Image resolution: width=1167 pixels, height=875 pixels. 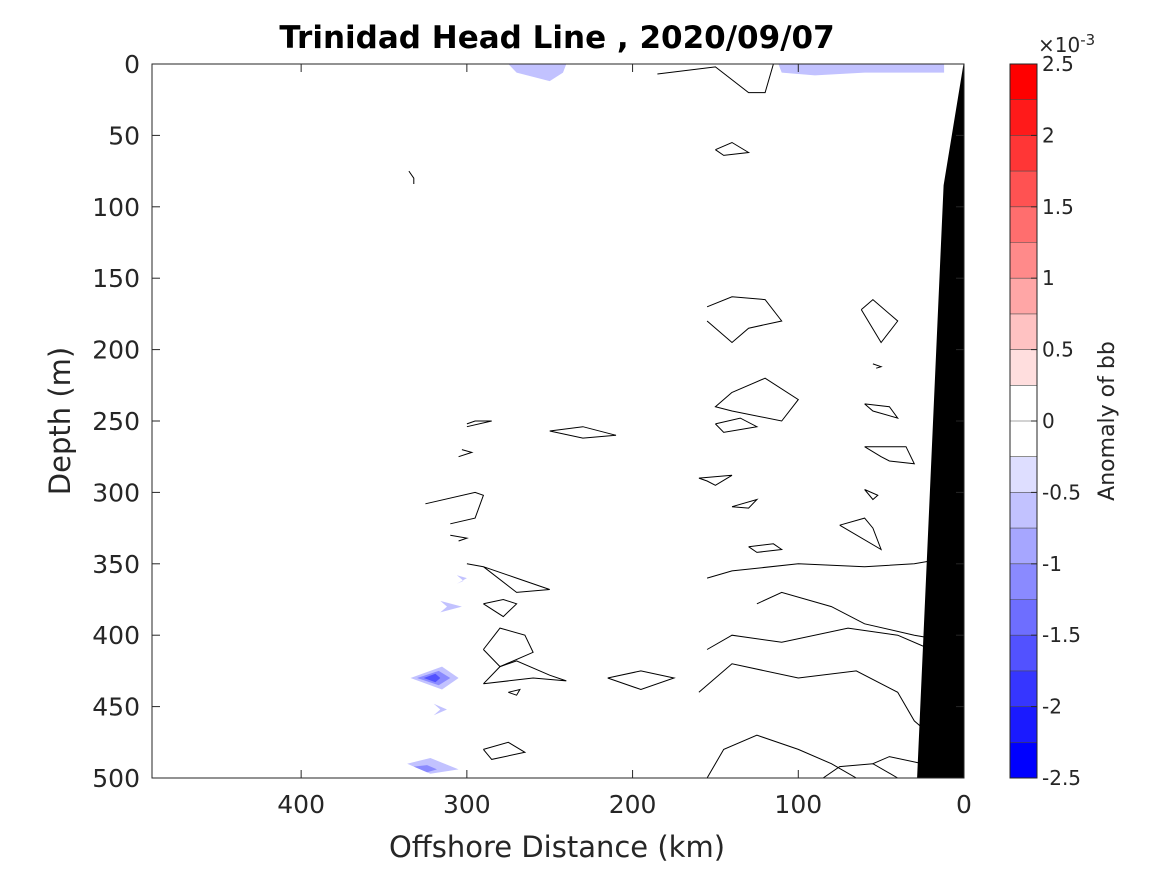 What do you see at coordinates (467, 804) in the screenshot?
I see `x-tick-label-1: 300` at bounding box center [467, 804].